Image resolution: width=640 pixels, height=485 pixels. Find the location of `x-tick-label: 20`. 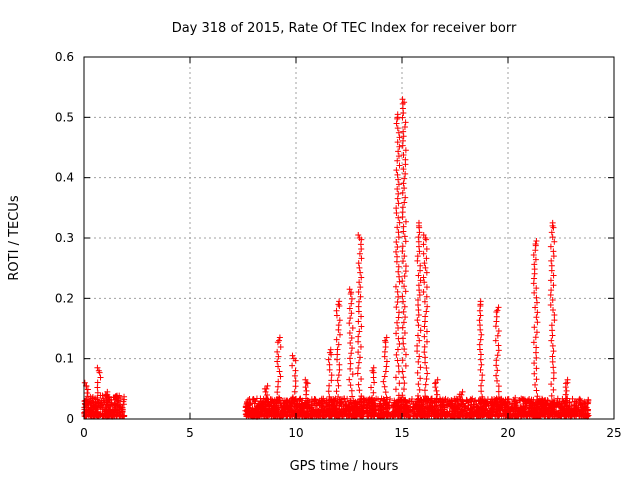

x-tick-label: 20 is located at coordinates (507, 433).